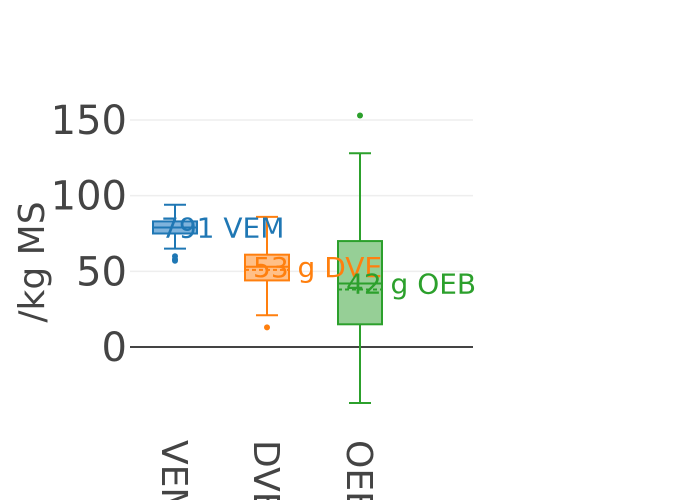 The width and height of the screenshot is (700, 500). What do you see at coordinates (89, 197) in the screenshot?
I see `y-tick-label: 100` at bounding box center [89, 197].